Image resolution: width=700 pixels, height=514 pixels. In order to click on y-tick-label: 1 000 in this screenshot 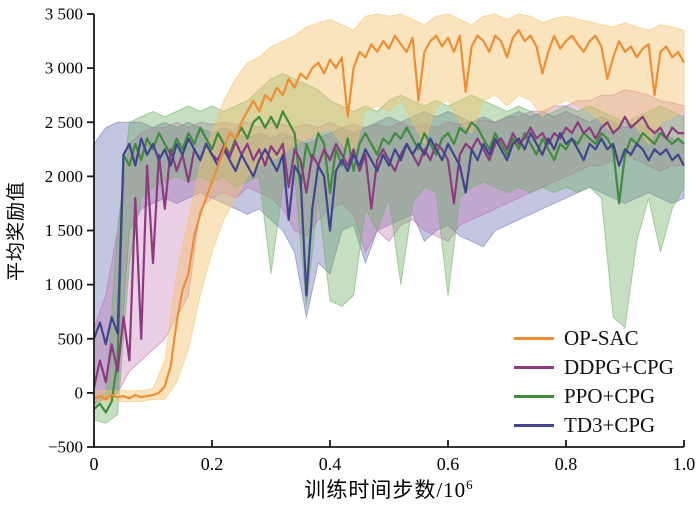, I will do `click(64, 284)`.